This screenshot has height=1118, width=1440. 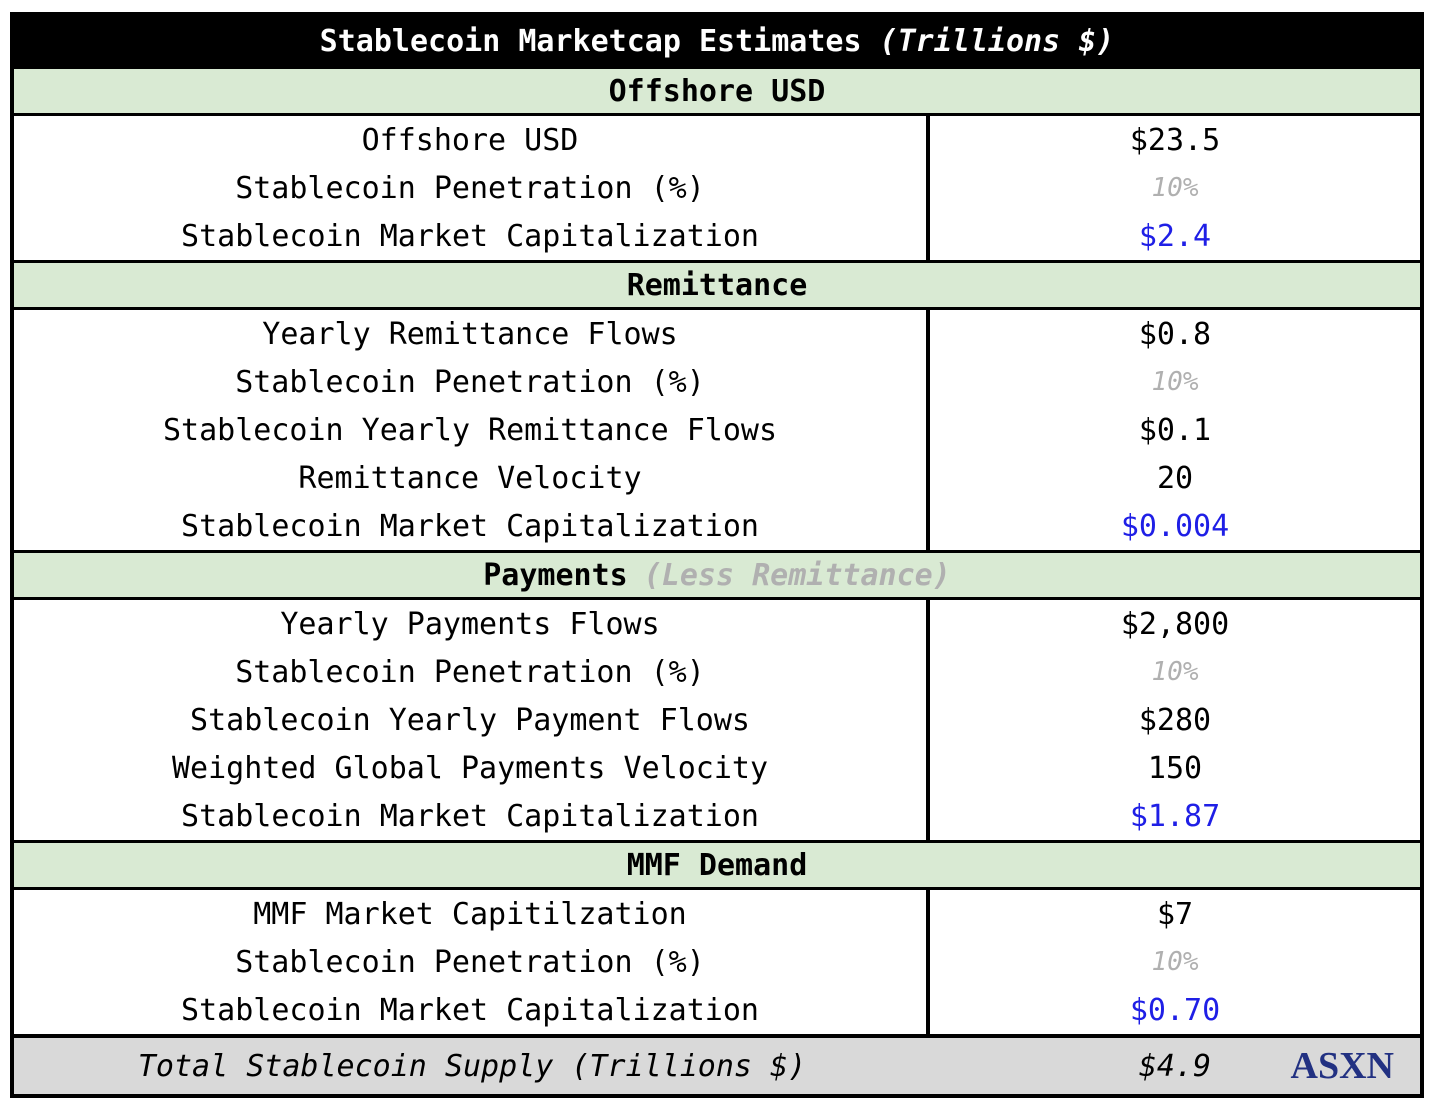 What do you see at coordinates (997, 41) in the screenshot?
I see `table-title-units: (Trillions $)` at bounding box center [997, 41].